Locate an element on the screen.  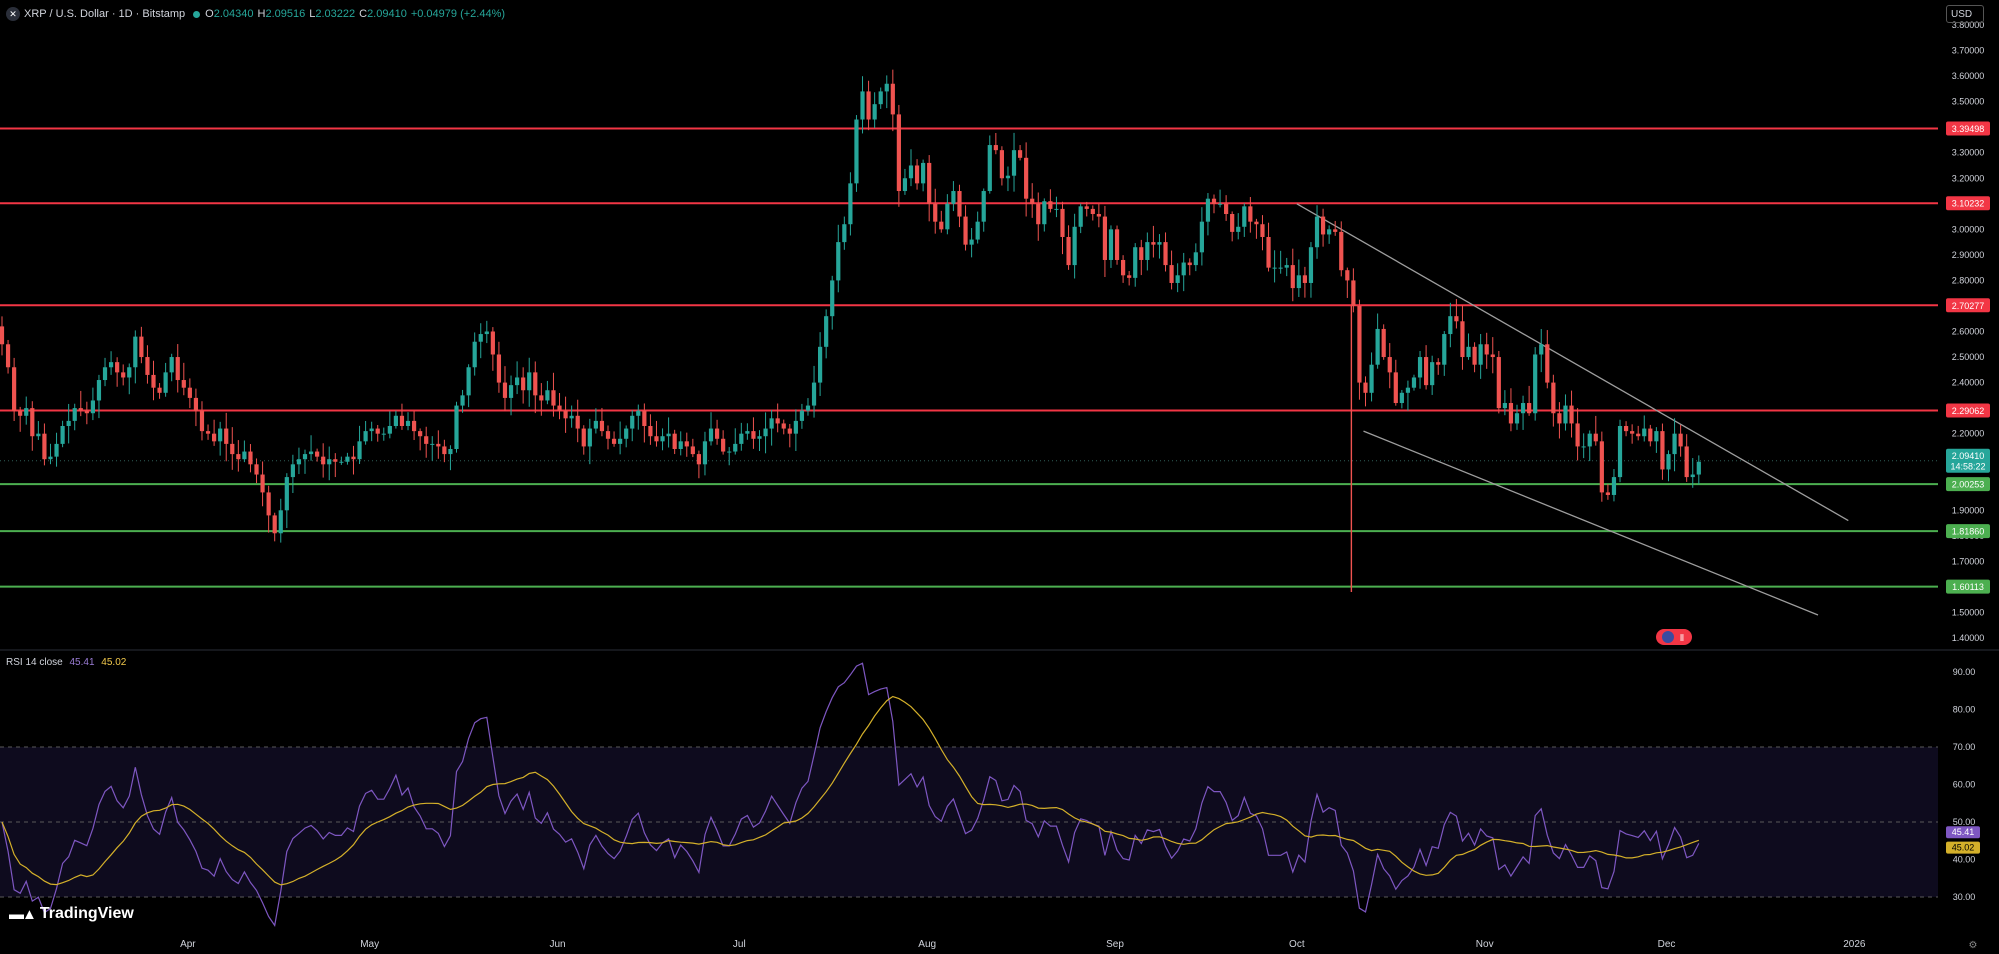
countdown-label: 14:58:22 is located at coordinates (1967, 467).